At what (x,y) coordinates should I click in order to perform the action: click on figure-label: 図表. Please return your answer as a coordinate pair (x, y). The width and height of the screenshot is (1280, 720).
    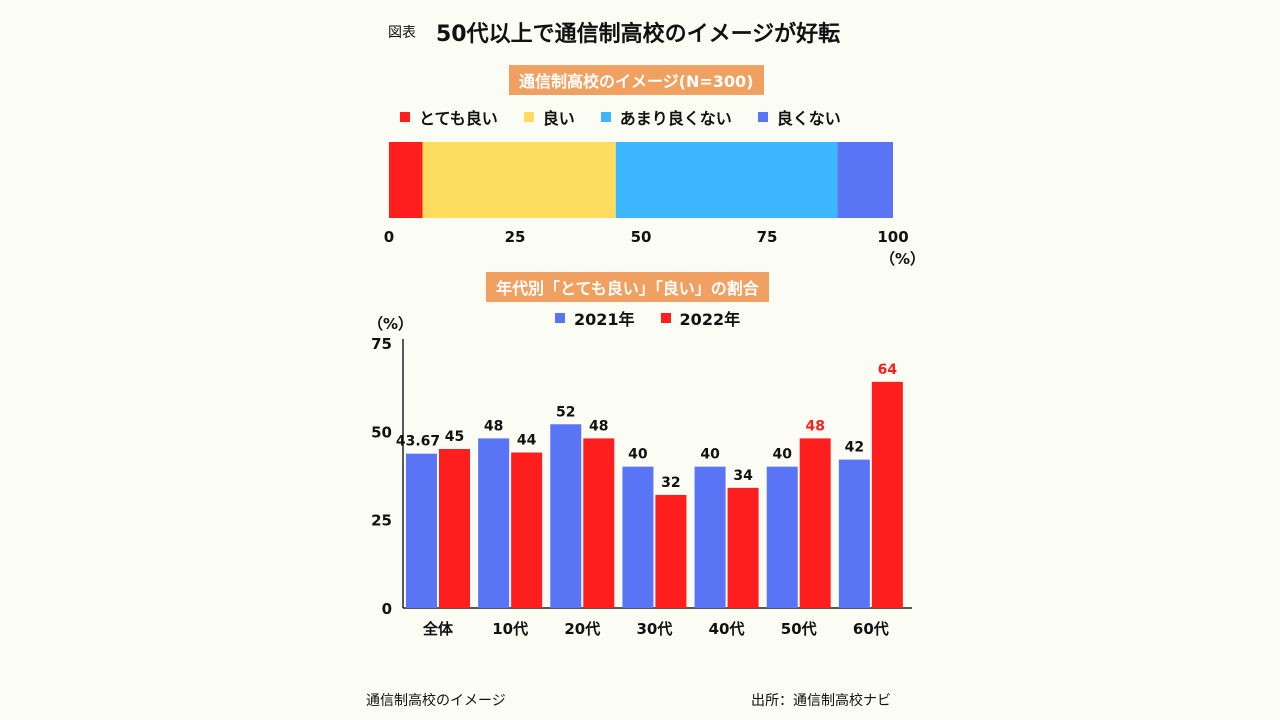
    Looking at the image, I should click on (402, 33).